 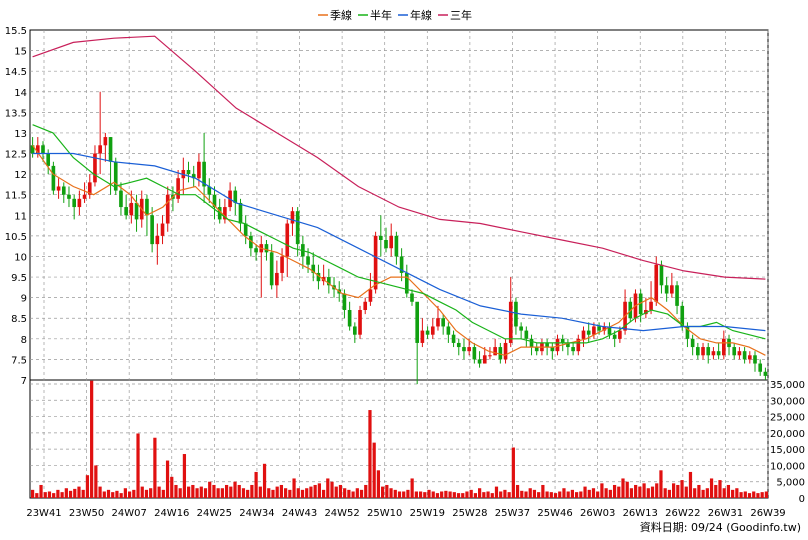 What do you see at coordinates (20, 175) in the screenshot?
I see `price-tick-label: 12` at bounding box center [20, 175].